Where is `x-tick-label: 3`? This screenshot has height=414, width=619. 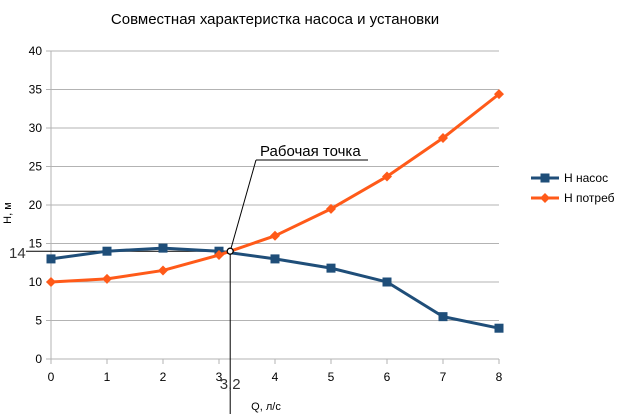 x-tick-label: 3 is located at coordinates (219, 377).